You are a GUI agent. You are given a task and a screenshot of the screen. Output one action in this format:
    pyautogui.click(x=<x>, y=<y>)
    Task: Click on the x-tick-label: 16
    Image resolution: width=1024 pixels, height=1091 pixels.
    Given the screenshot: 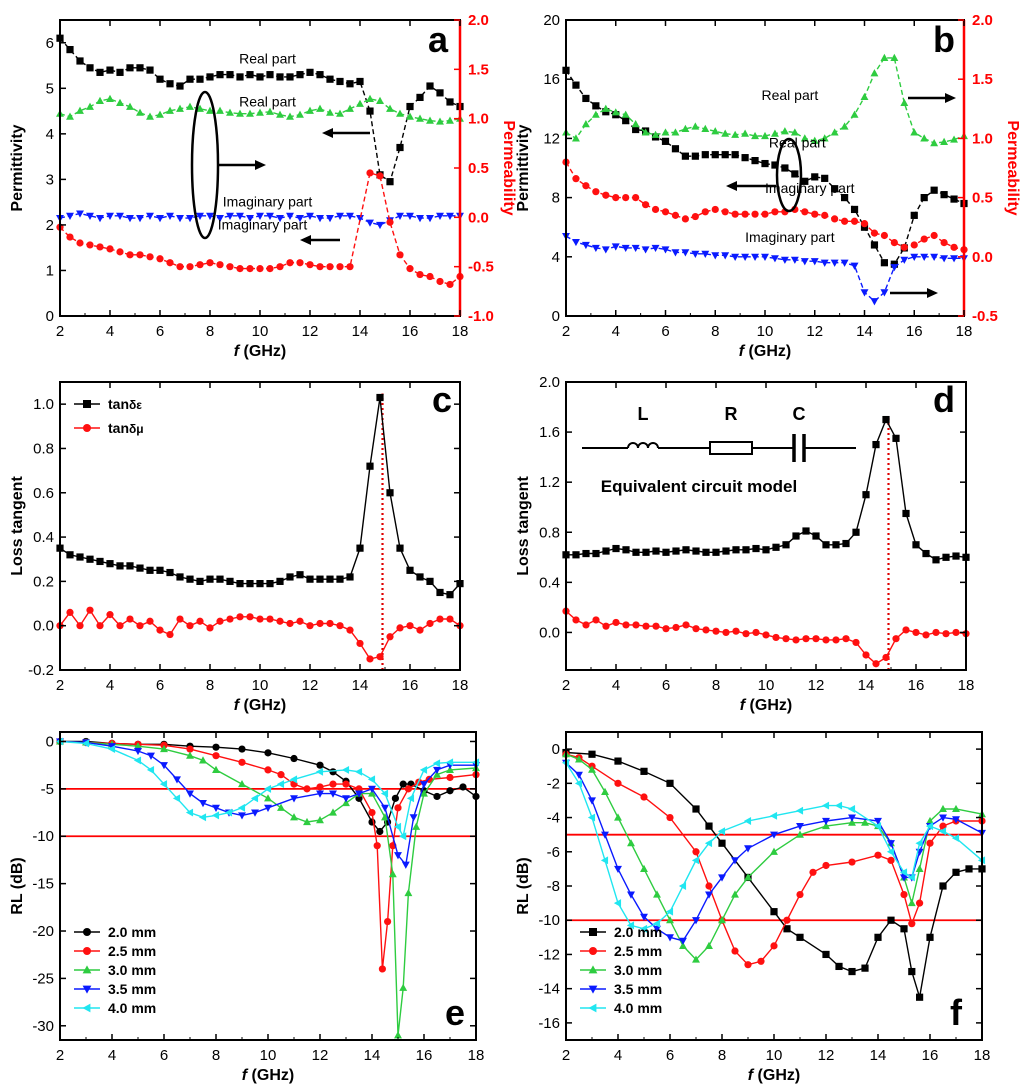 What is the action you would take?
    pyautogui.click(x=424, y=1055)
    